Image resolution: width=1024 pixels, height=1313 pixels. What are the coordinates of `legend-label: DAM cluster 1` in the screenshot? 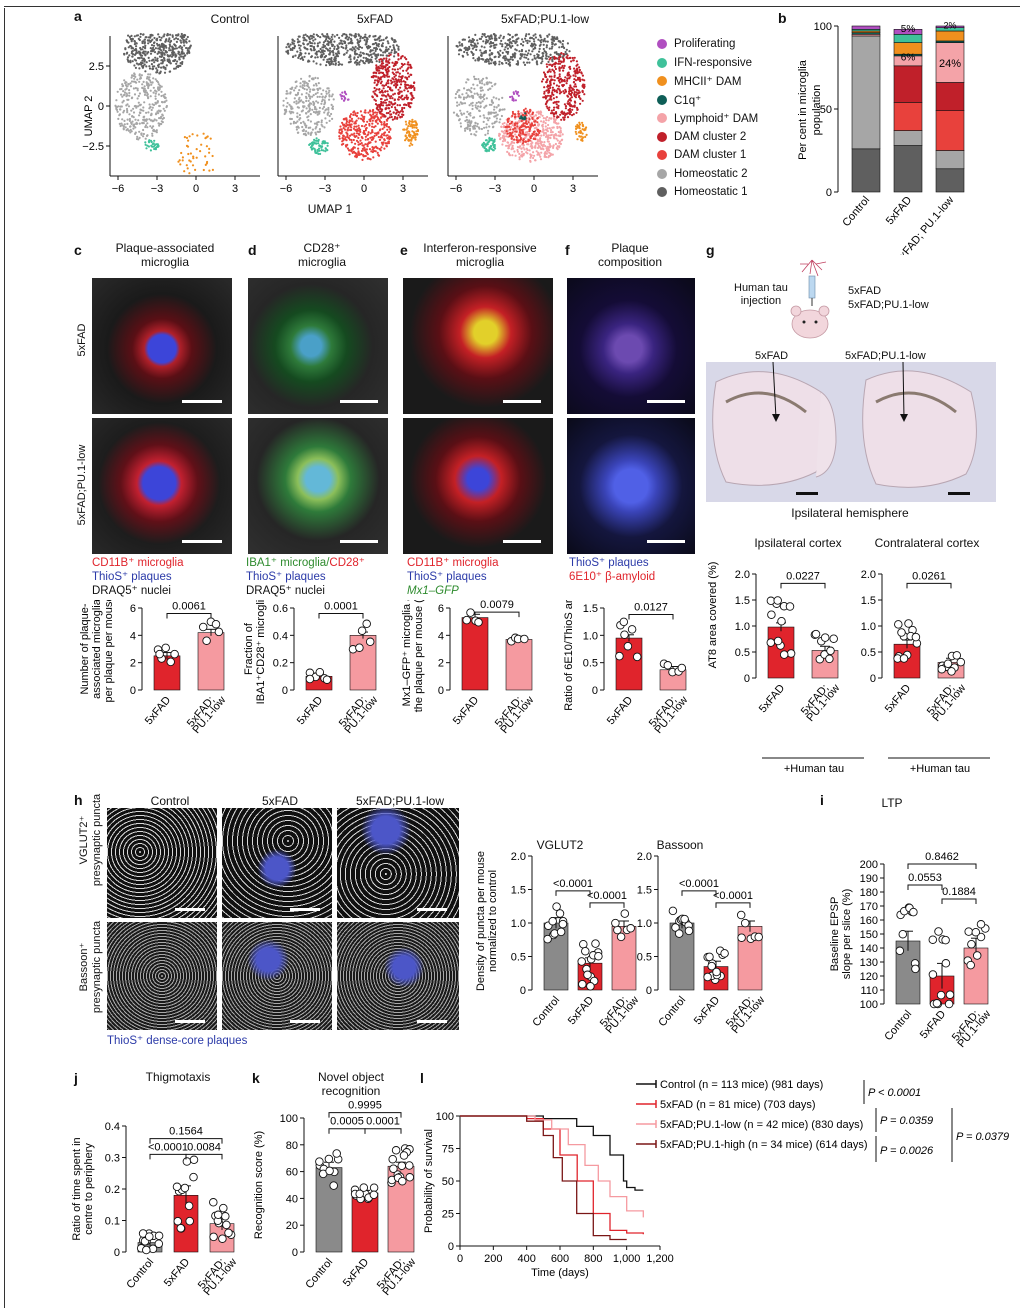 It's located at (710, 155).